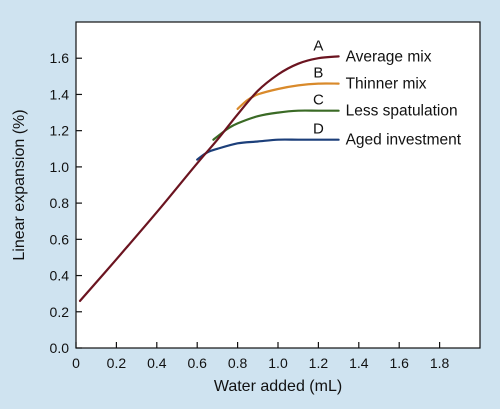  Describe the element at coordinates (399, 363) in the screenshot. I see `x-tick-label: 1.6` at that location.